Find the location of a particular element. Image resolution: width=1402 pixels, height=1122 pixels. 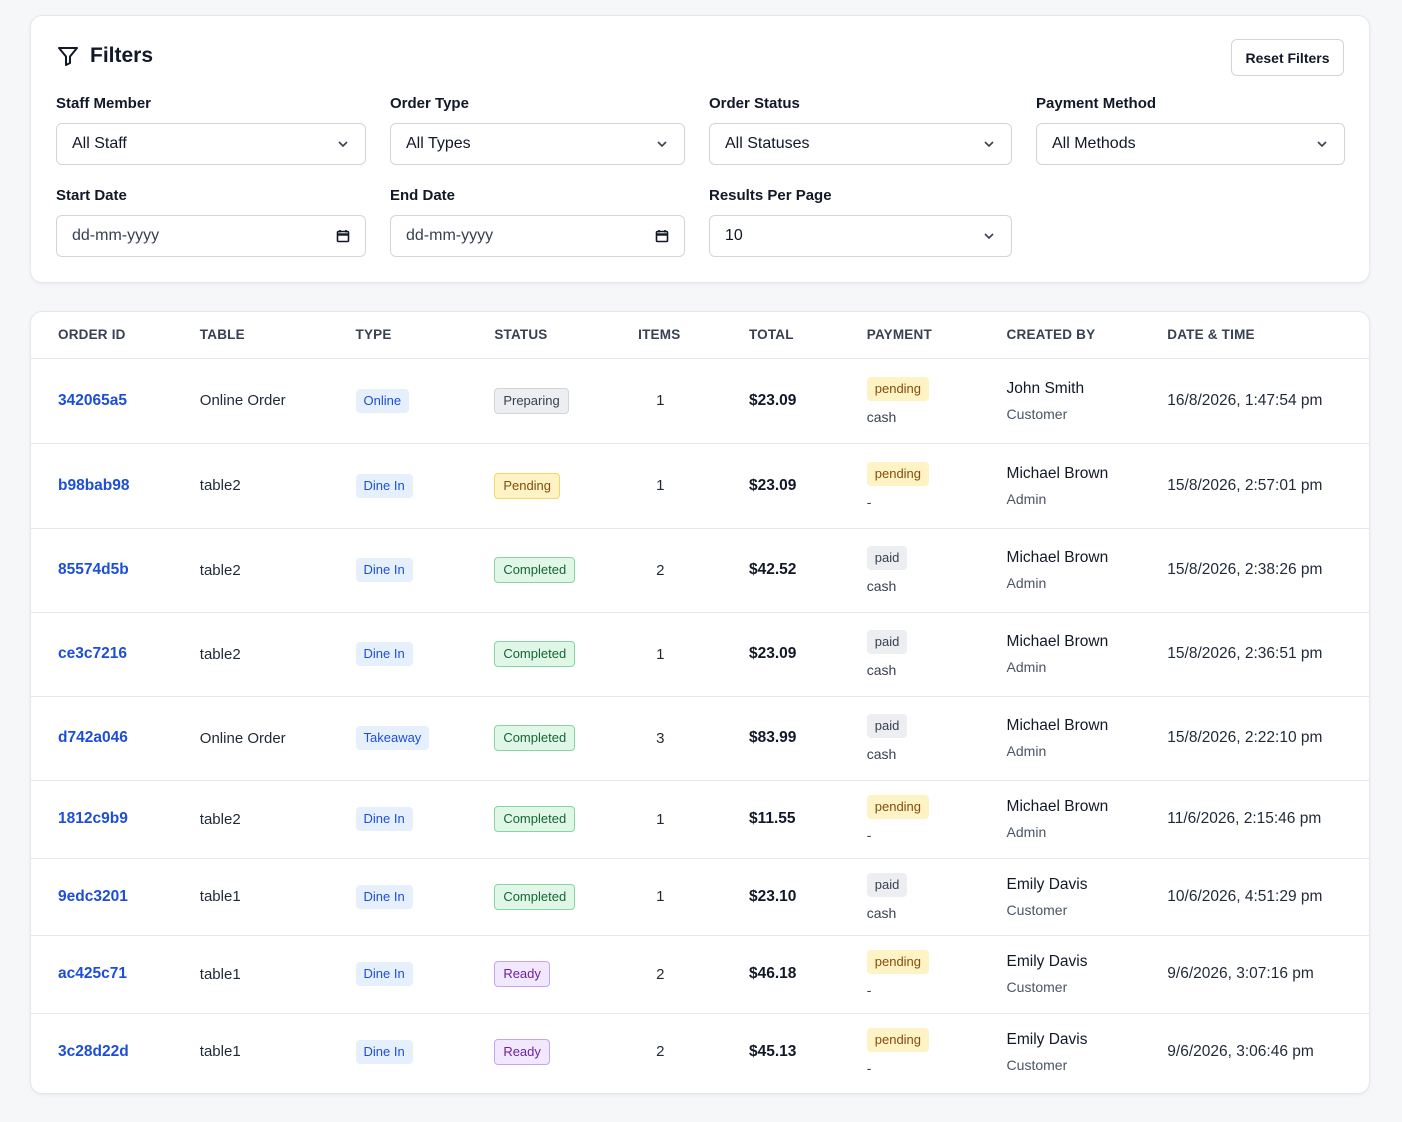

payment-cell: pending cash is located at coordinates (936, 401).